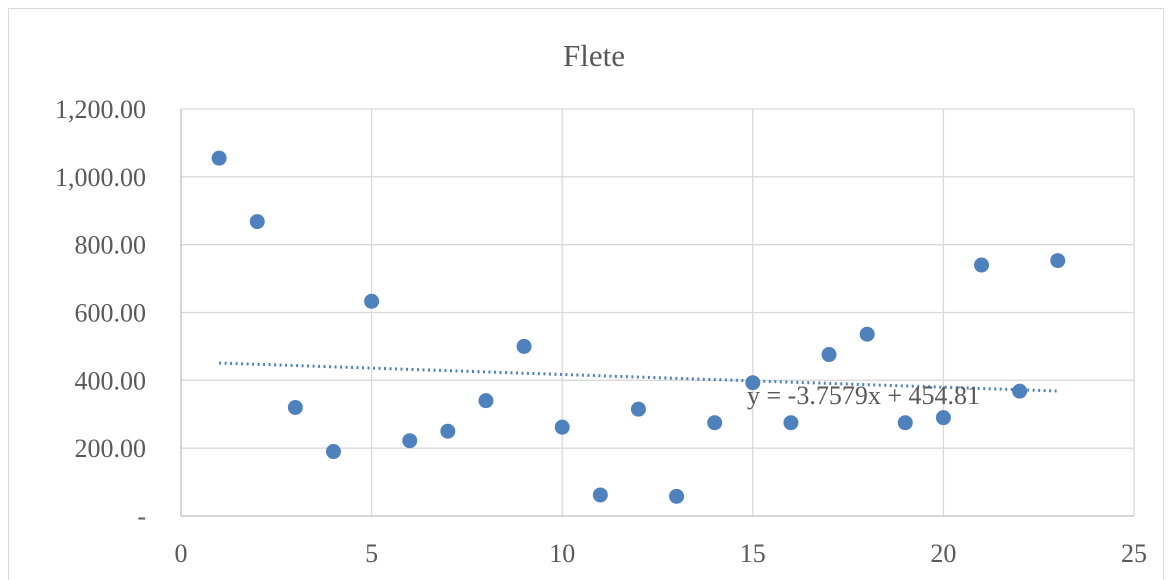 The height and width of the screenshot is (580, 1172). What do you see at coordinates (141, 516) in the screenshot?
I see `y-tick-label: -` at bounding box center [141, 516].